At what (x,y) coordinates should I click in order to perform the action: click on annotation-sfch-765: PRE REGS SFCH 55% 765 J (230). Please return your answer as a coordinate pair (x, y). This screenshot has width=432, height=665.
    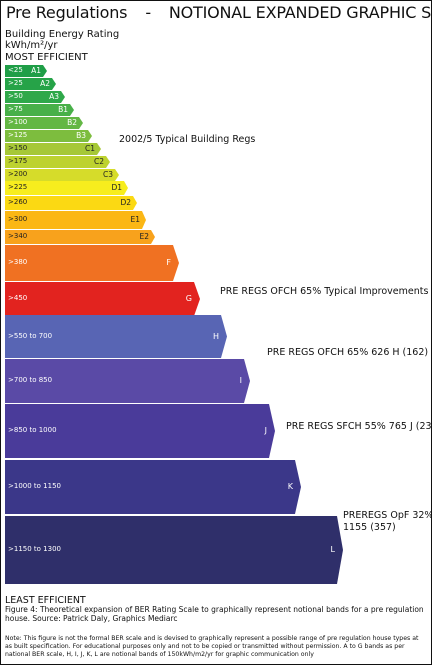
    Looking at the image, I should click on (359, 426).